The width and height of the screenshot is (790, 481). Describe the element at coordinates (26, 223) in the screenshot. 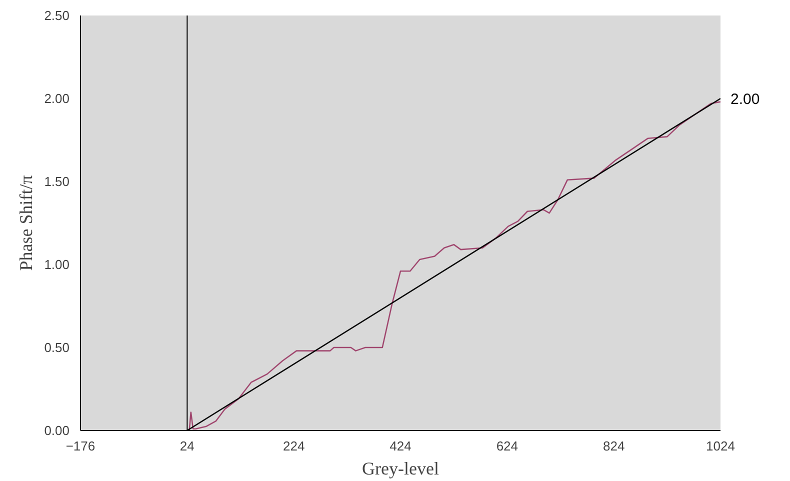

I see `y-axis-title: Phase Shift/π` at that location.